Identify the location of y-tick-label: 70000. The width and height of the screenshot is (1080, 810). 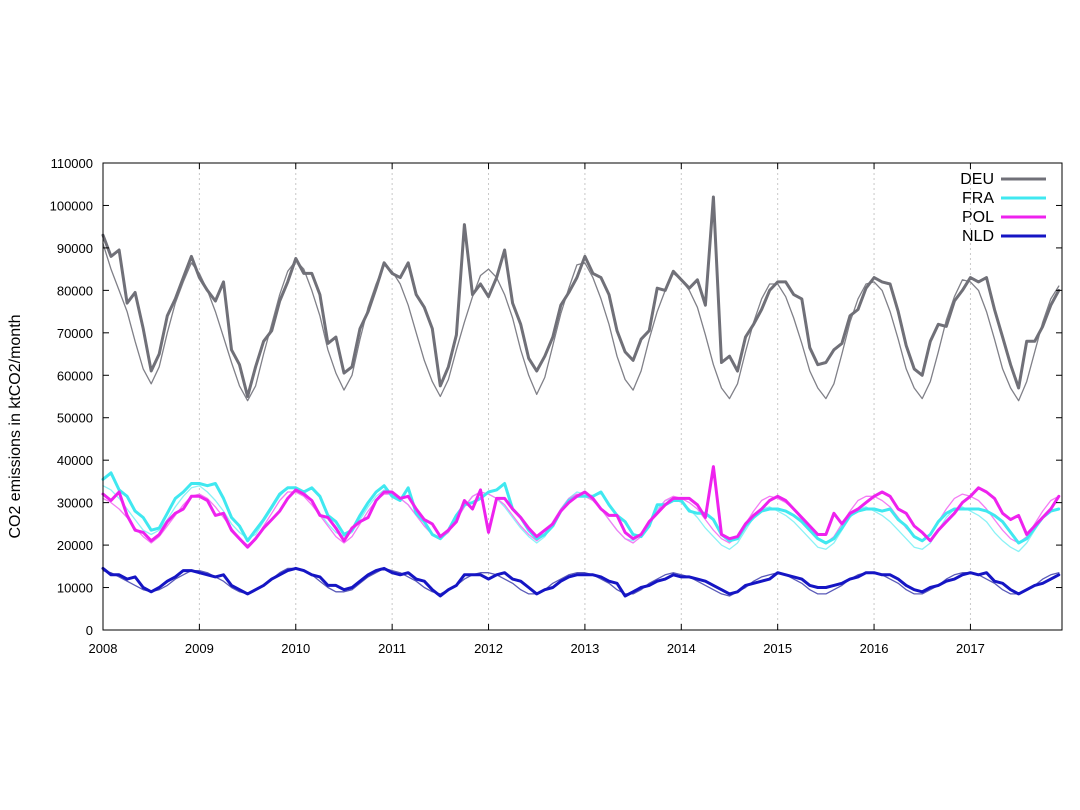
(75, 333).